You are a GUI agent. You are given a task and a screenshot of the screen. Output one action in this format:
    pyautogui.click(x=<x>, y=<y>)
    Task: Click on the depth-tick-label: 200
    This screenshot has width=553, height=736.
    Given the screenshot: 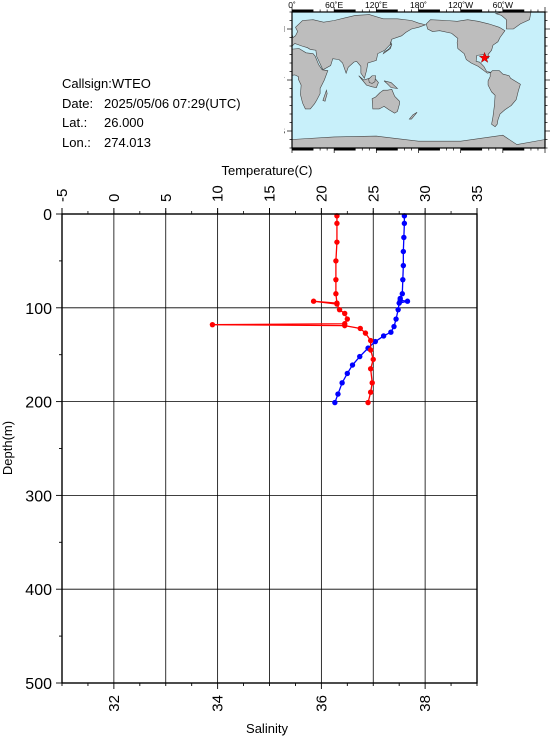 What is the action you would take?
    pyautogui.click(x=38, y=403)
    